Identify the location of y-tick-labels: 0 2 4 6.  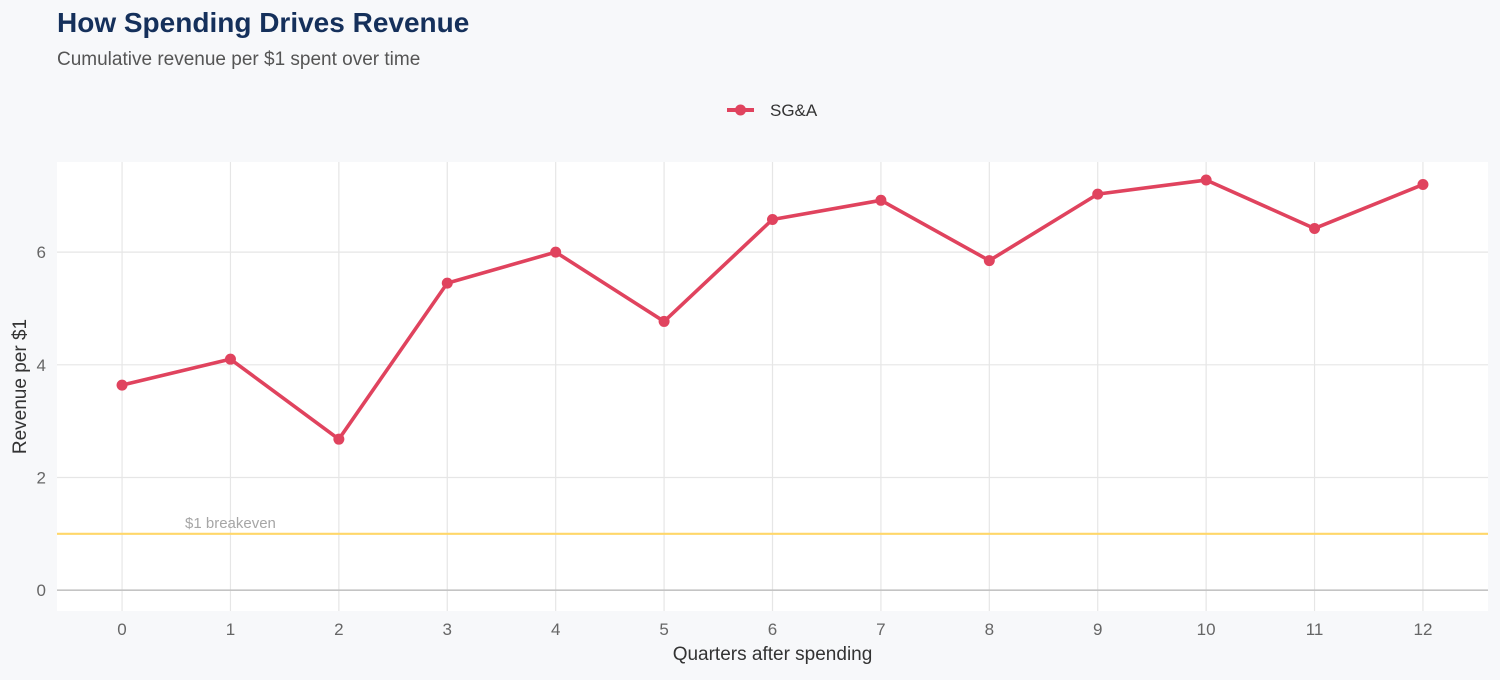
(41, 421).